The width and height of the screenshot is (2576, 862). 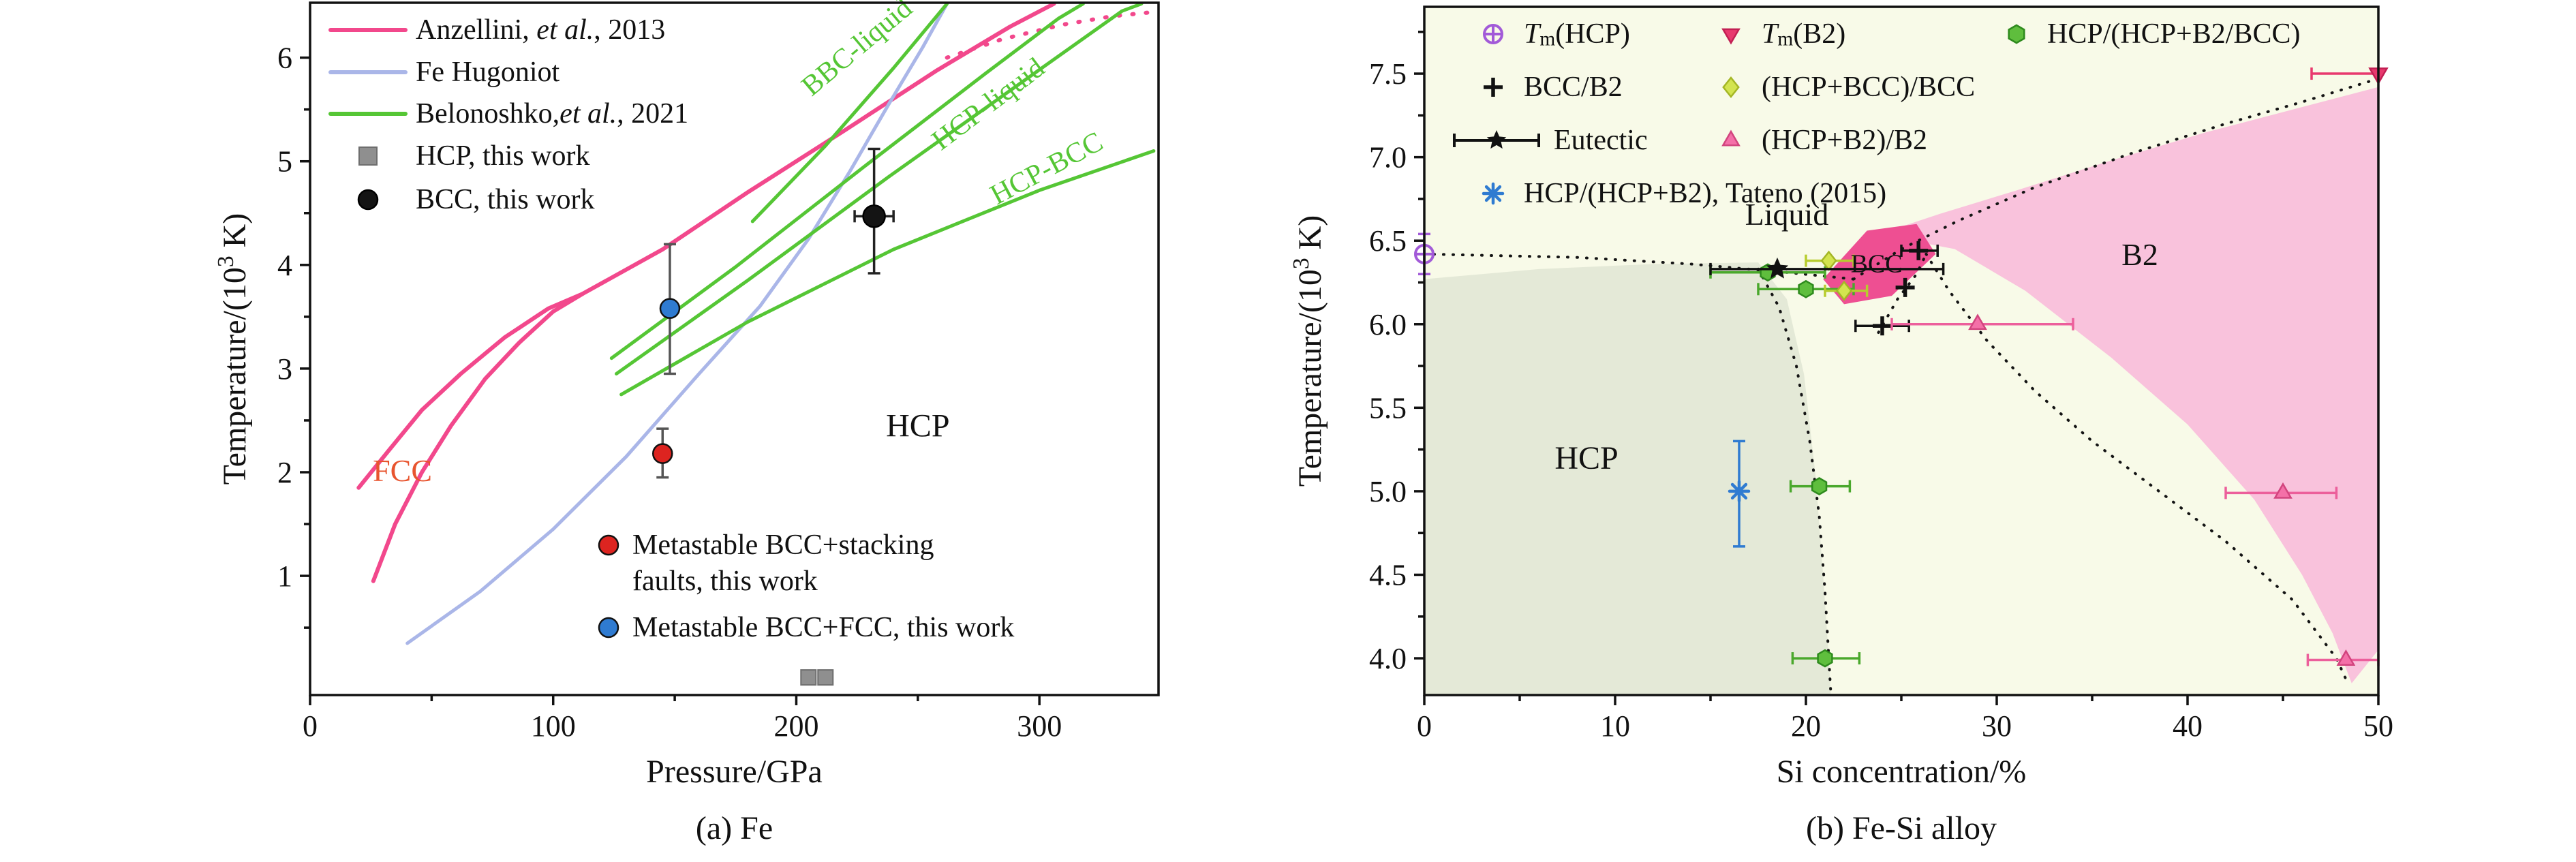 I want to click on marker-hcp-this-work, so click(x=808, y=677).